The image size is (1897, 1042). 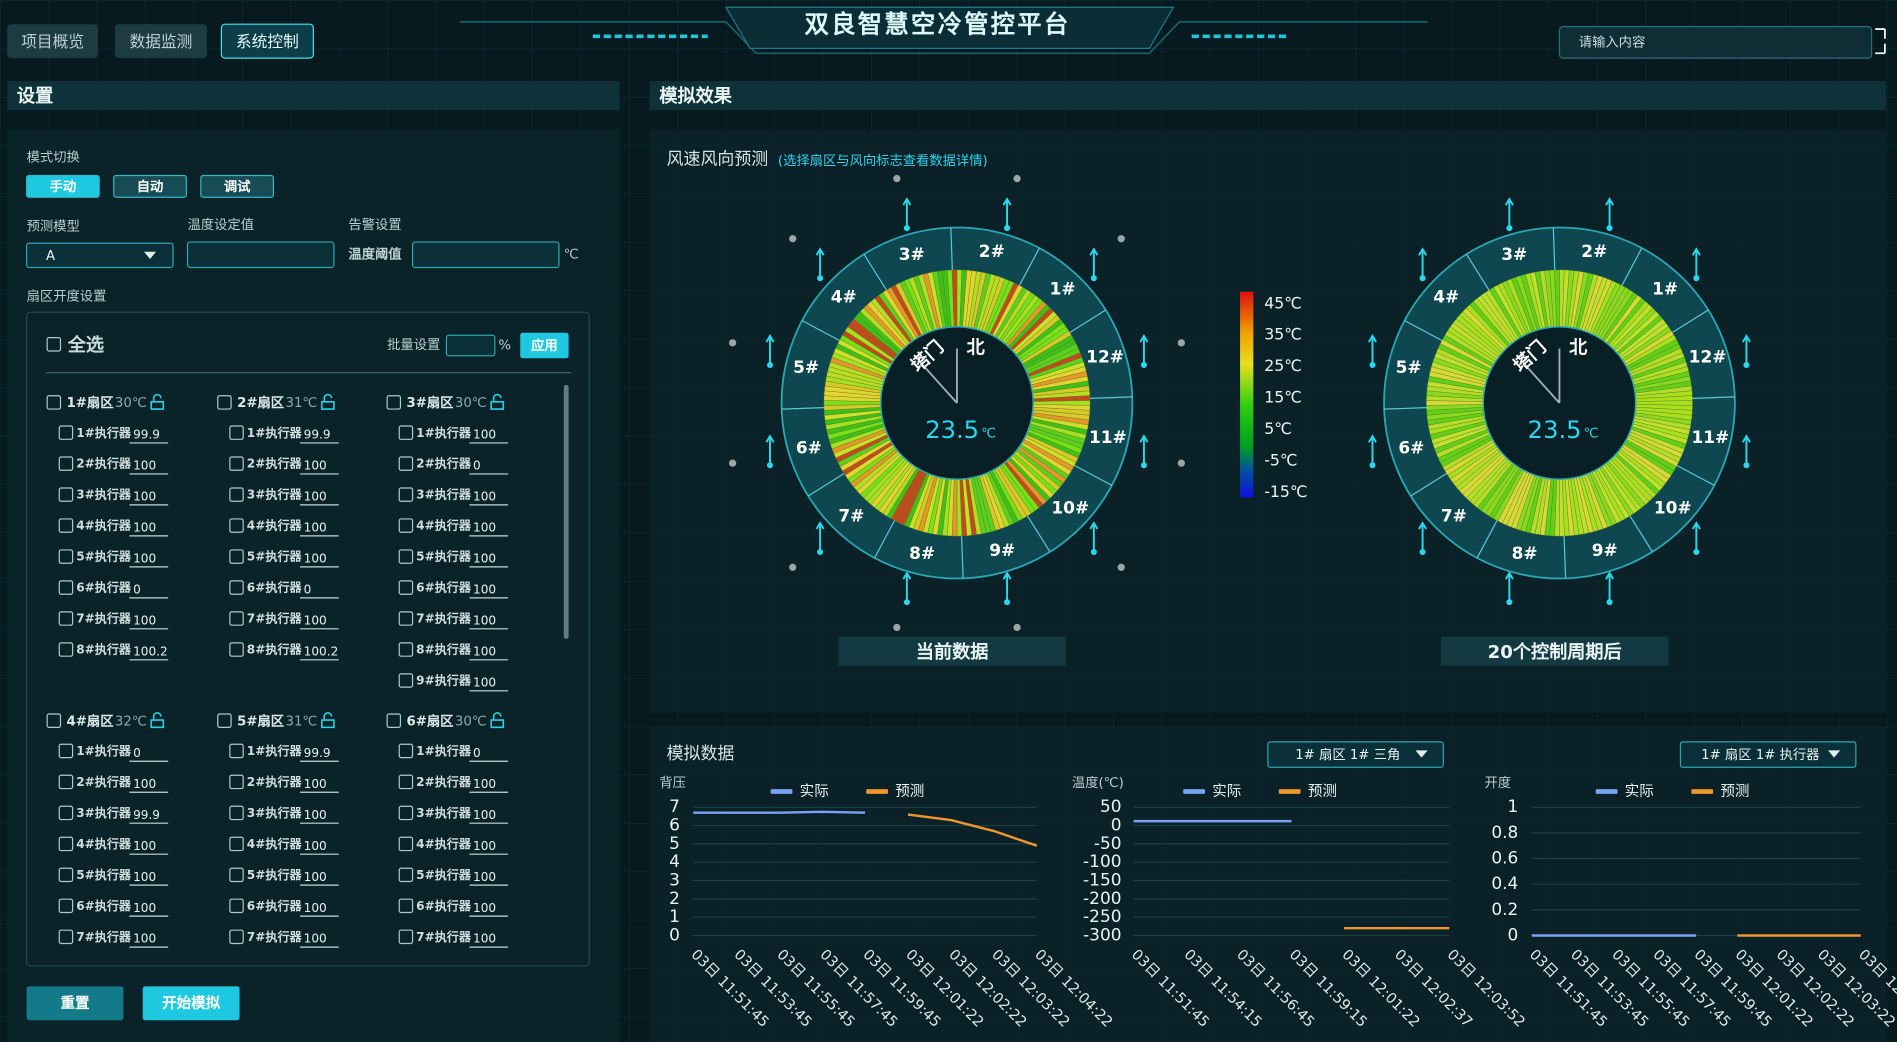 What do you see at coordinates (1665, 289) in the screenshot?
I see `sector-label: 1#` at bounding box center [1665, 289].